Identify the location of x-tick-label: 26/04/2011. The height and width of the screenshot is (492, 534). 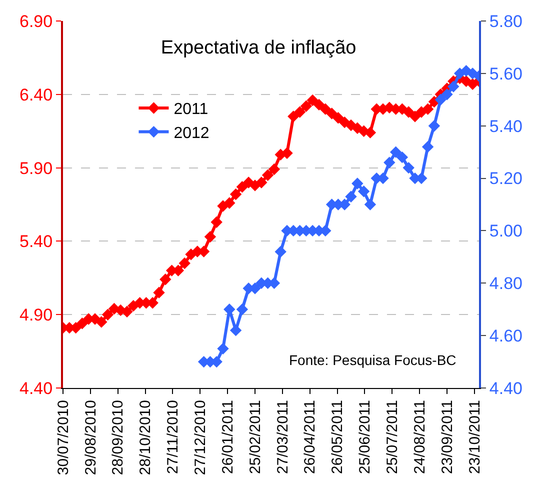
(310, 437).